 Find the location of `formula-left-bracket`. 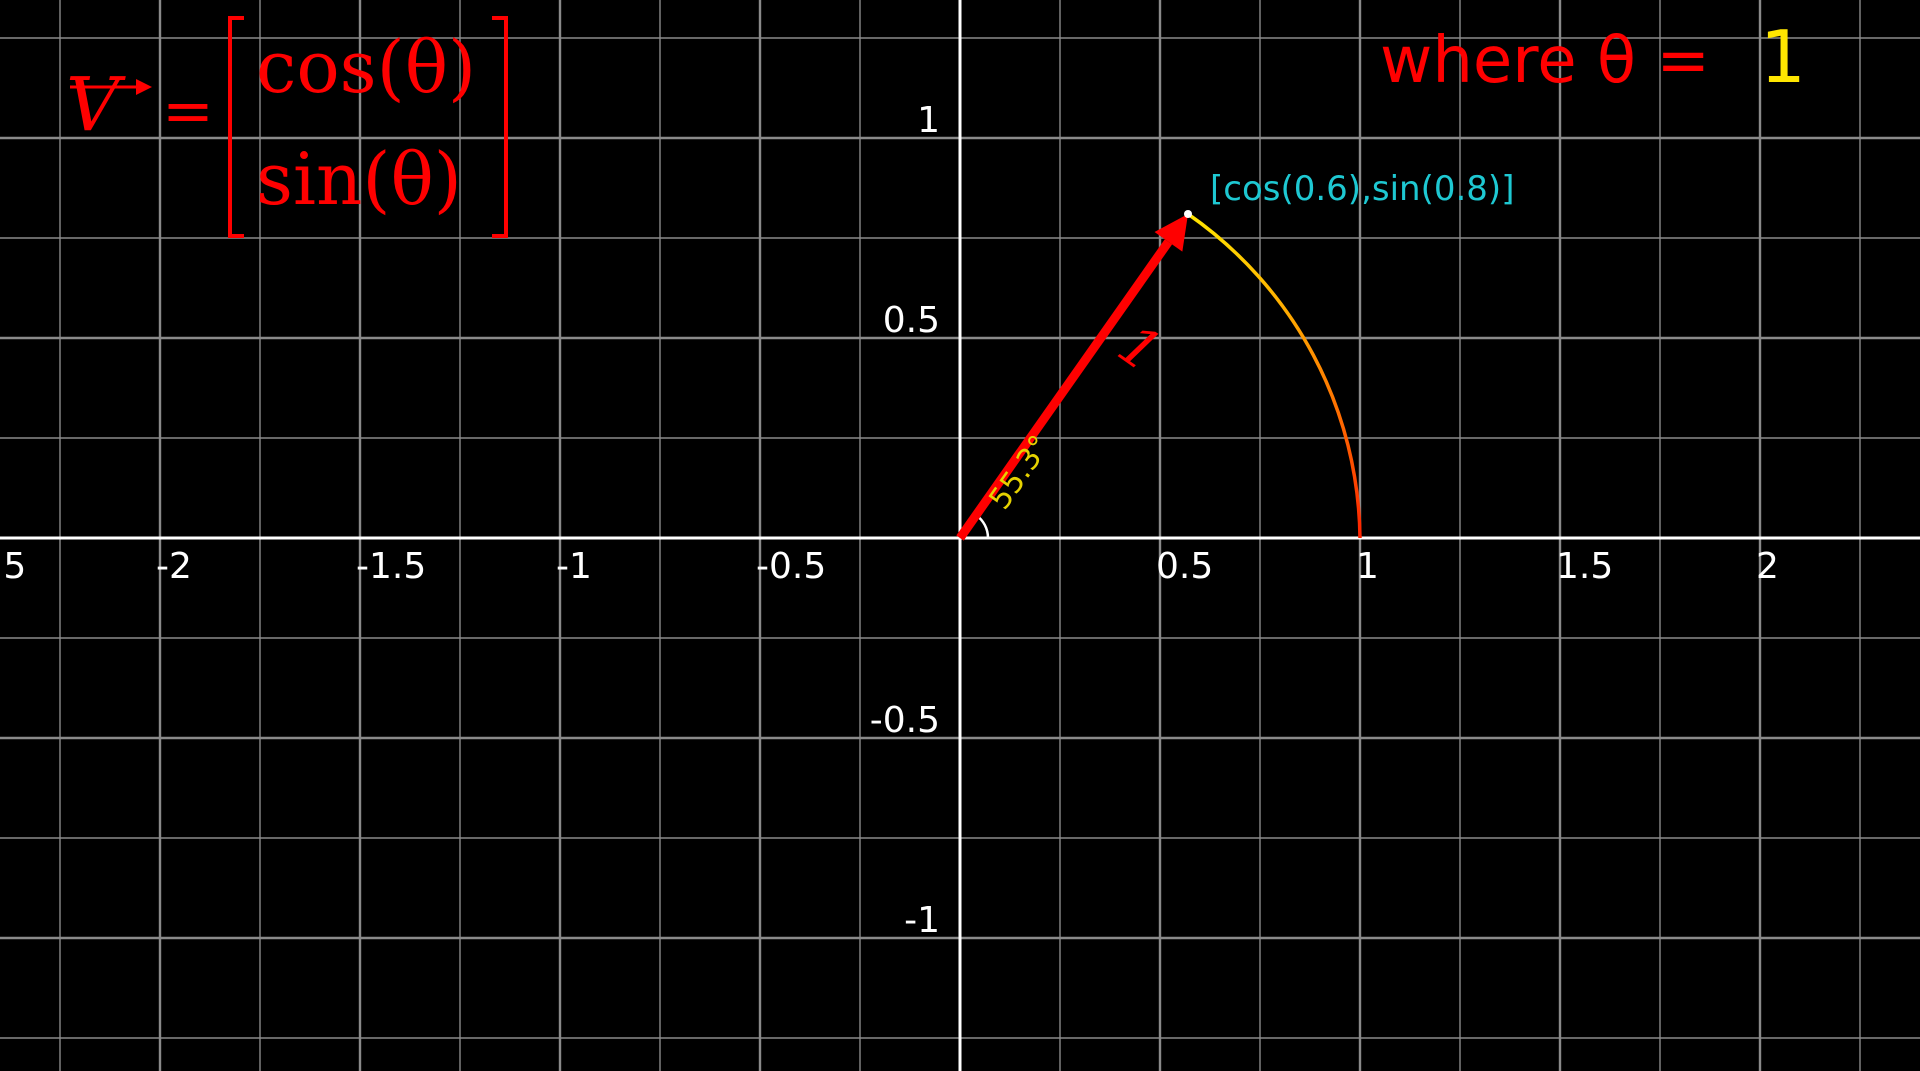

formula-left-bracket is located at coordinates (236, 127).